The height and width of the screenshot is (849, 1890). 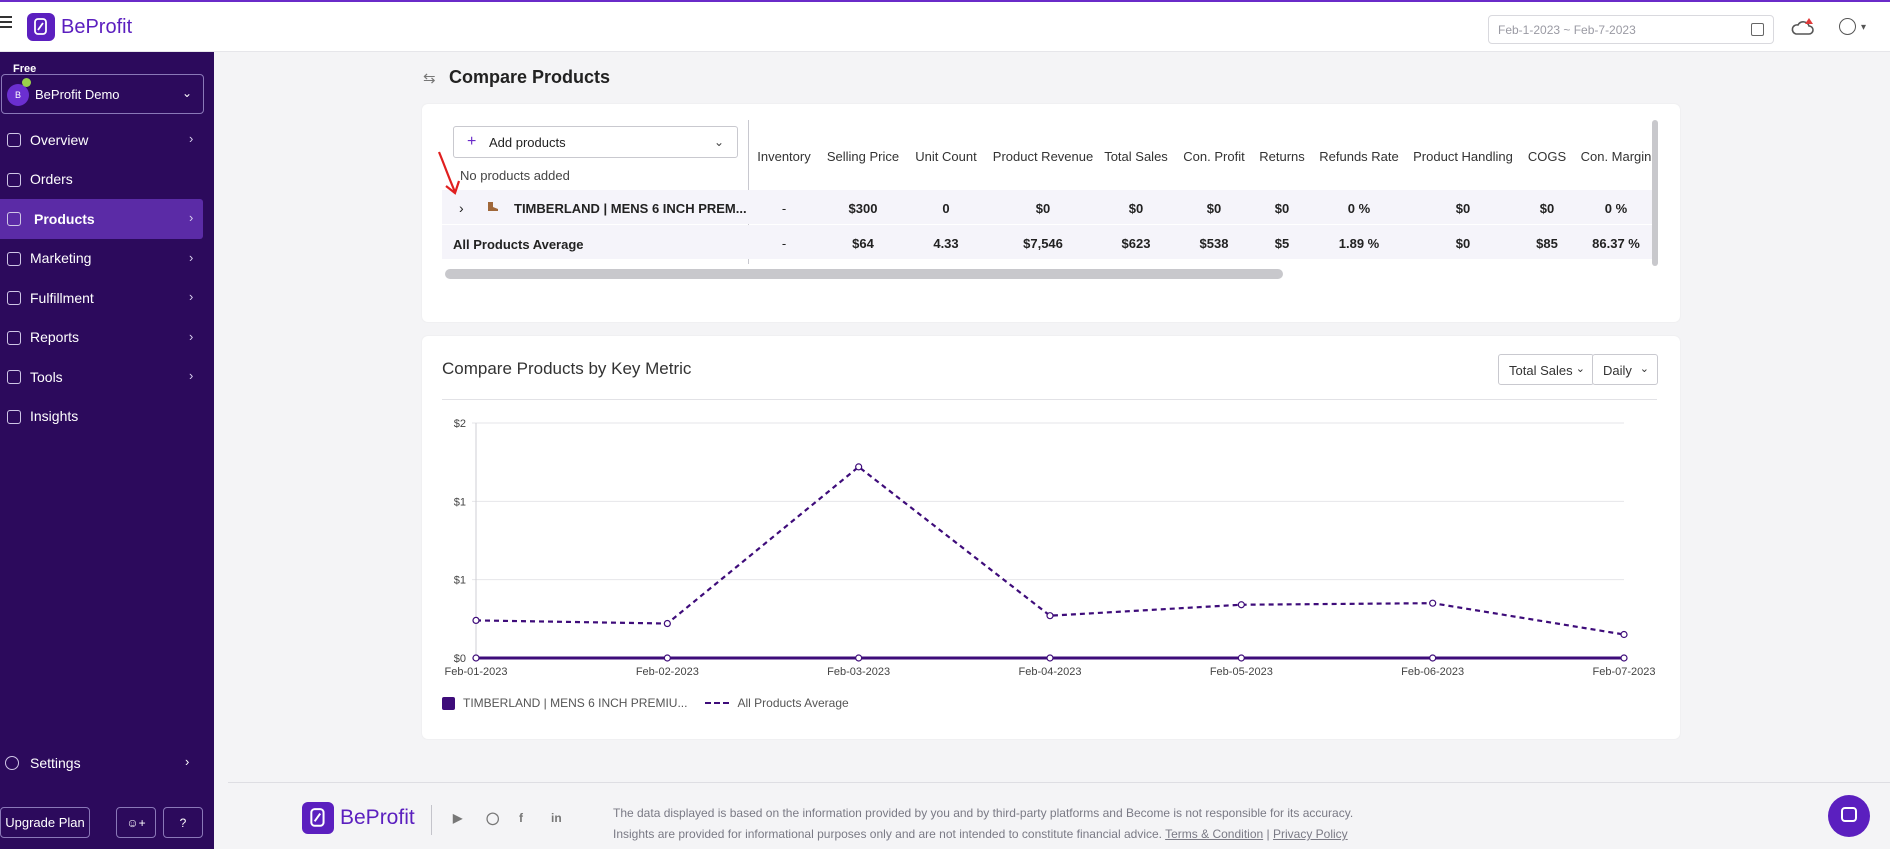 What do you see at coordinates (448, 703) in the screenshot?
I see `legend-swatch` at bounding box center [448, 703].